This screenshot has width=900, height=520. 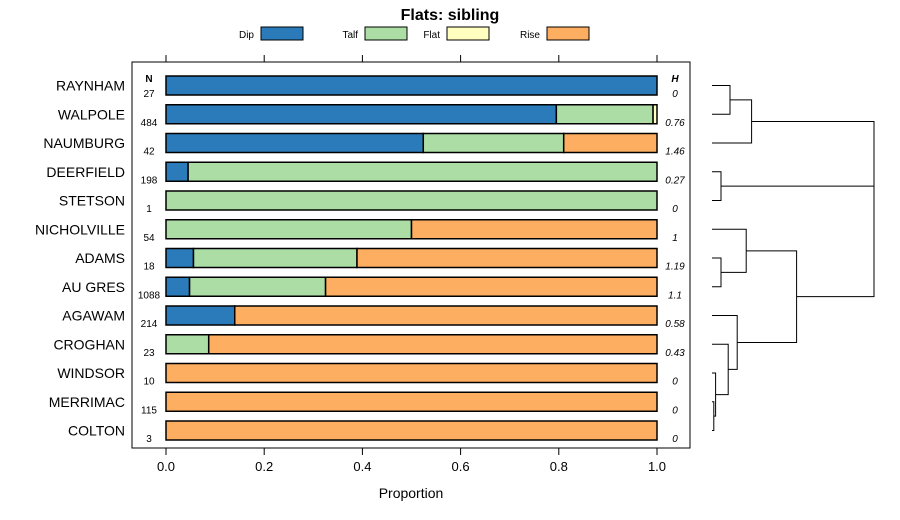 I want to click on row-raynham: RAYNHAM 27 0, so click(x=367, y=87).